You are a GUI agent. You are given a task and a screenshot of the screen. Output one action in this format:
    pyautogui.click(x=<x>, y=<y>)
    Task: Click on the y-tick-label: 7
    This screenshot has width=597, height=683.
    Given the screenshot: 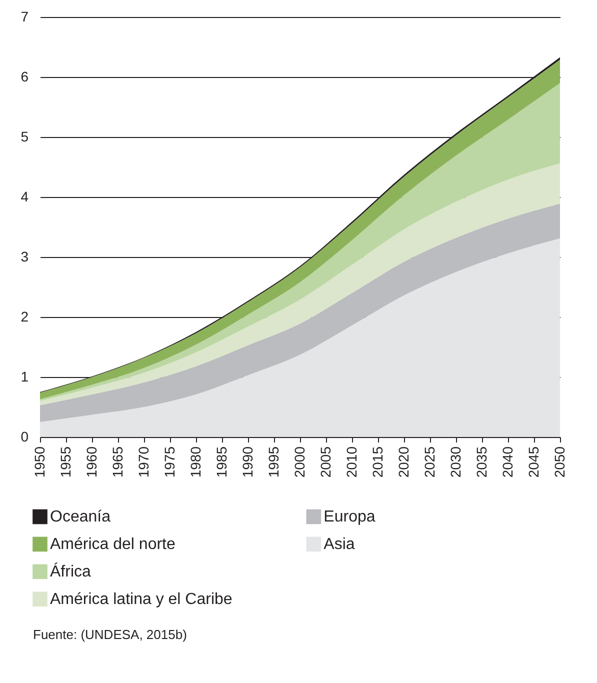 What is the action you would take?
    pyautogui.click(x=24, y=16)
    